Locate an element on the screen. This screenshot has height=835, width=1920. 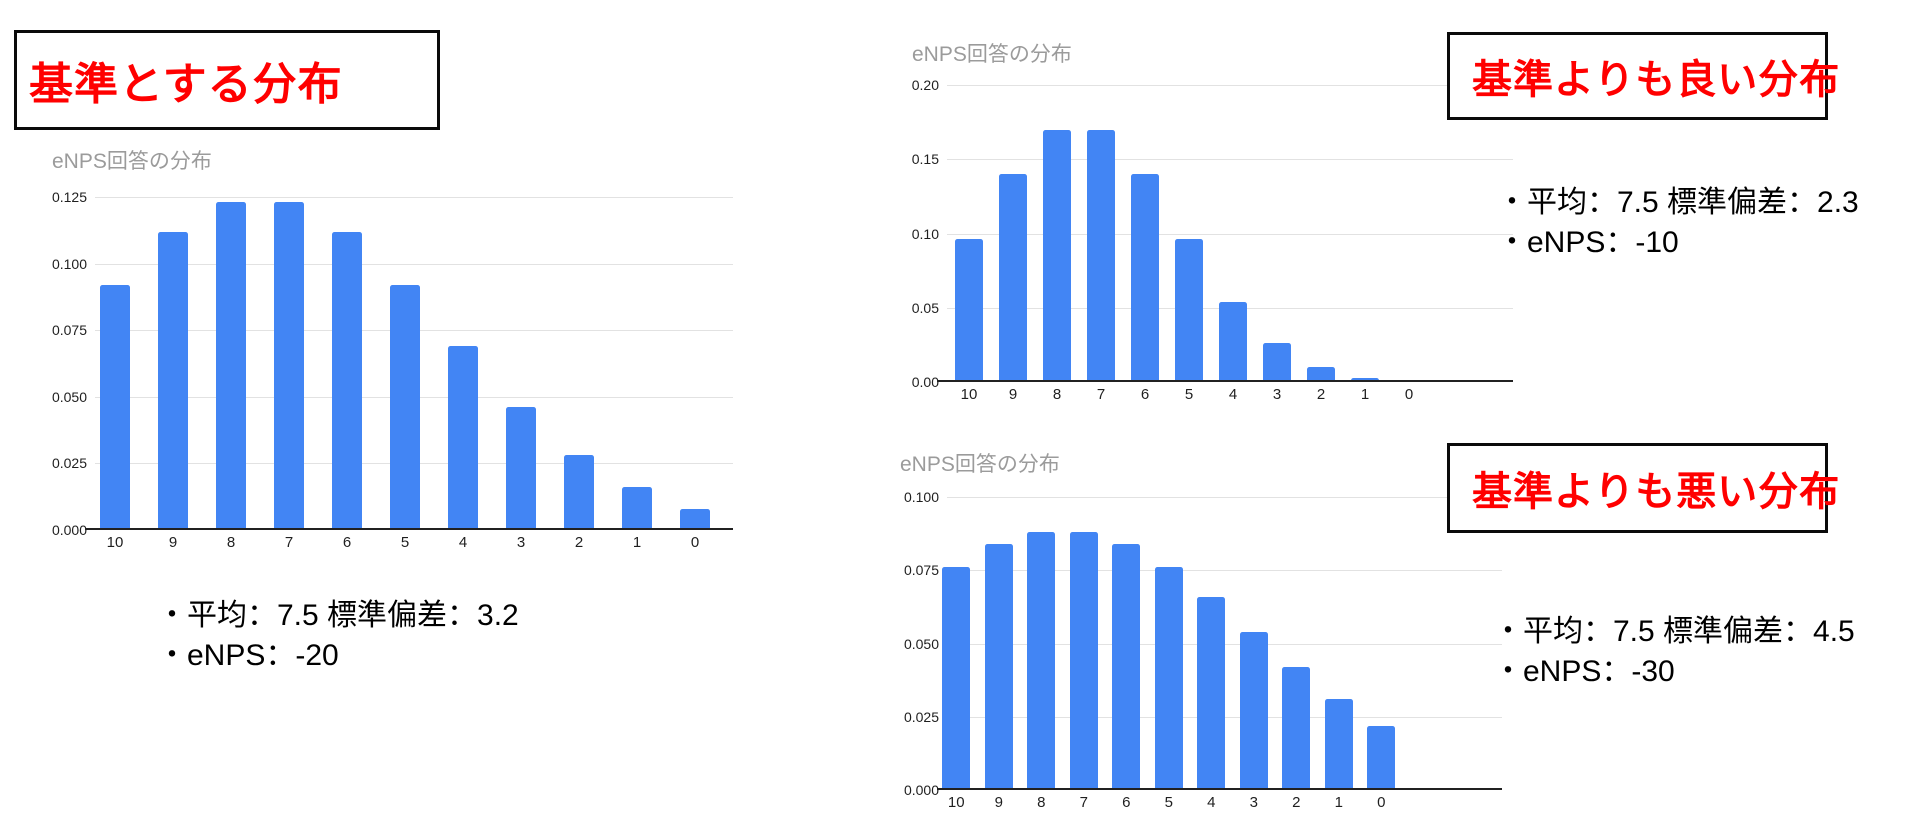
plot-area: 0.100 0.075 0.050 0.025 0.000 10 9 8 7 6 5 4 3 2 1 0 is located at coordinates (1203, 649).